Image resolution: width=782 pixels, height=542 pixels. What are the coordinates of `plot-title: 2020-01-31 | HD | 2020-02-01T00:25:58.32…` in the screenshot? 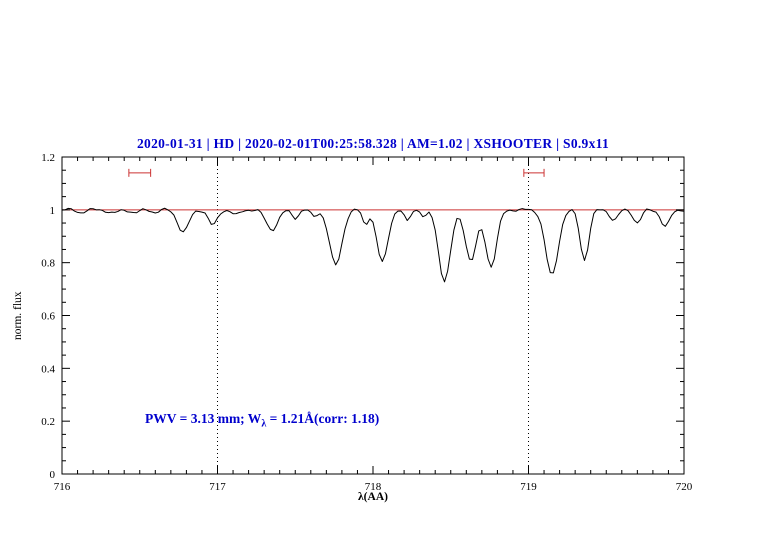 It's located at (373, 143).